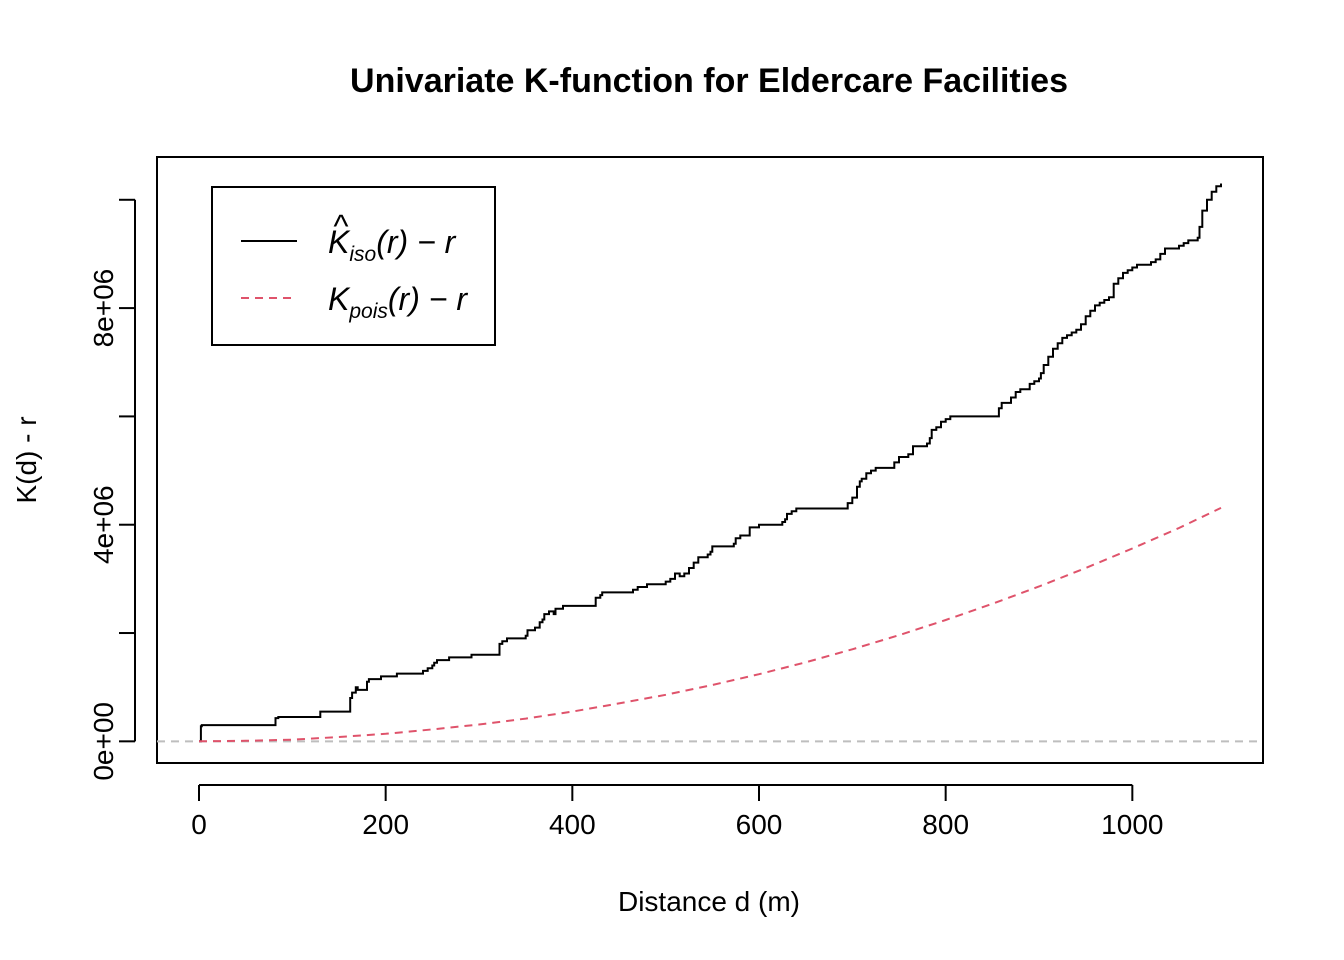 This screenshot has width=1344, height=960. What do you see at coordinates (709, 901) in the screenshot?
I see `x-axis-label: Distance d (m)` at bounding box center [709, 901].